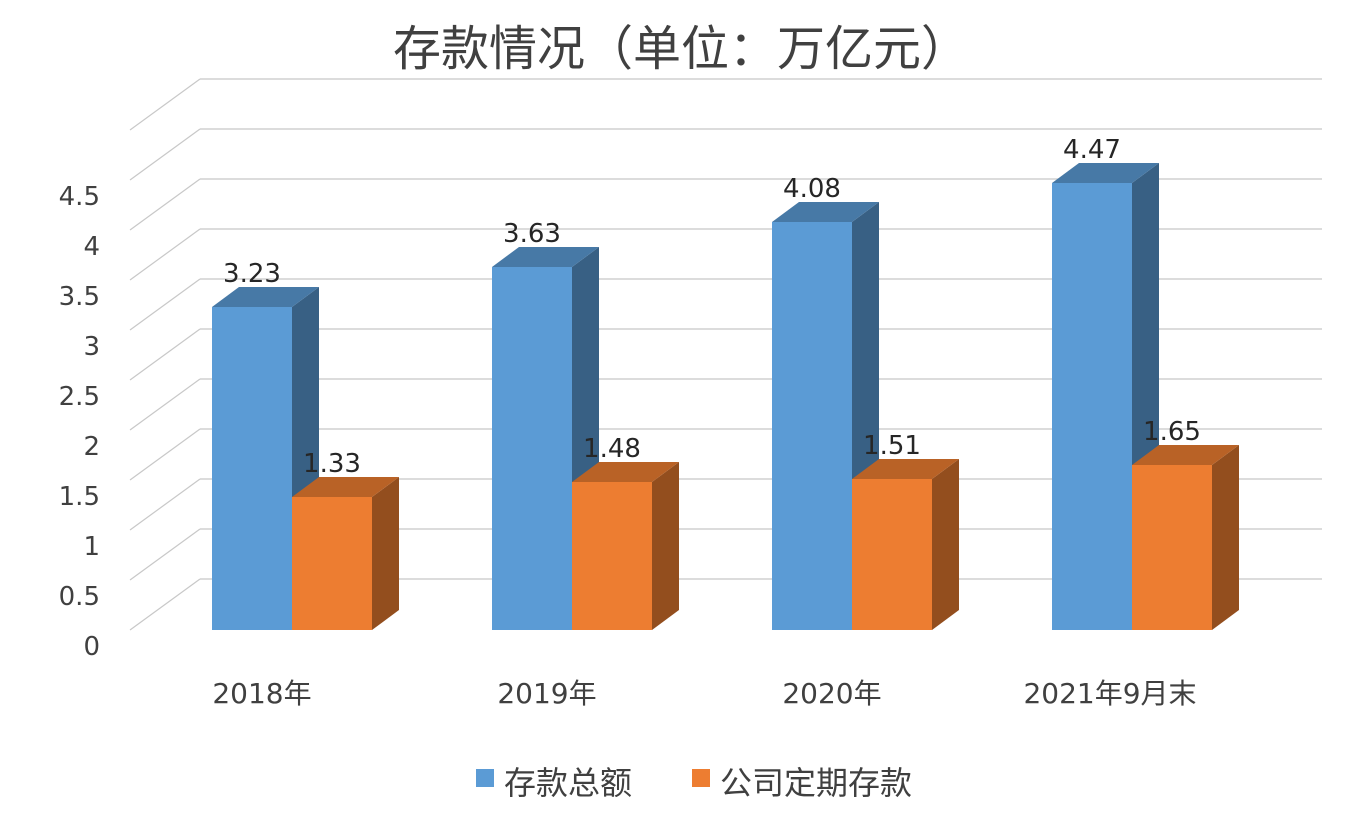  What do you see at coordinates (612, 449) in the screenshot?
I see `data-label: 1.48` at bounding box center [612, 449].